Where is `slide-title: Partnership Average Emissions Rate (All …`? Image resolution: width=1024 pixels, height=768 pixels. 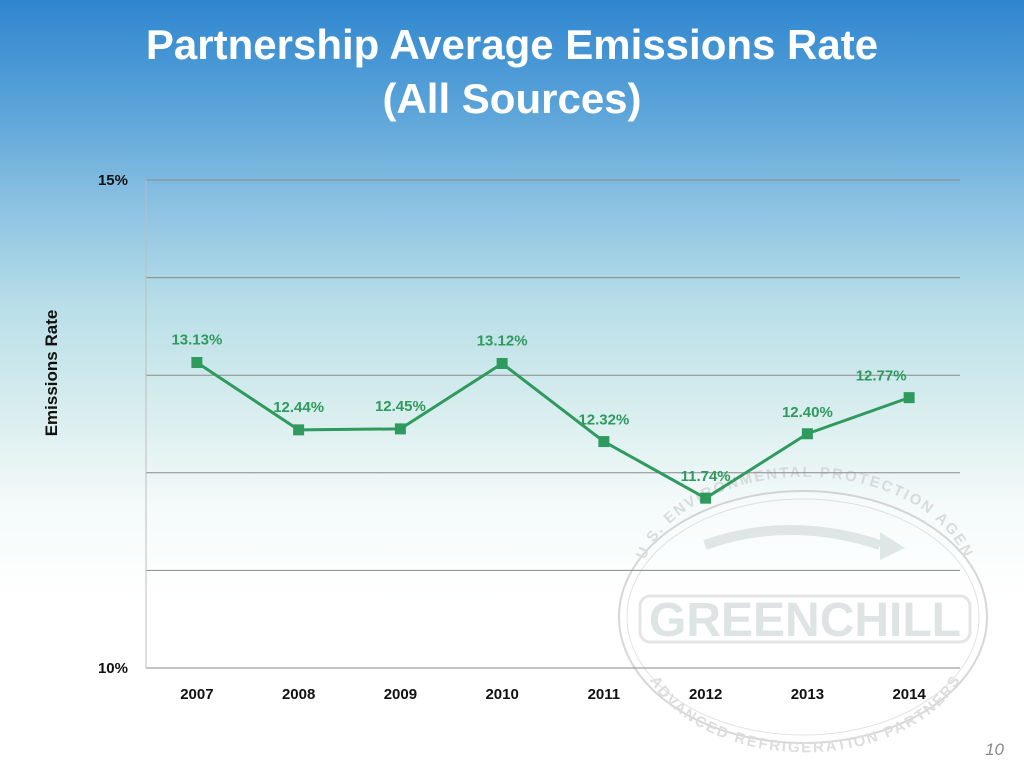 slide-title: Partnership Average Emissions Rate (All … is located at coordinates (512, 72).